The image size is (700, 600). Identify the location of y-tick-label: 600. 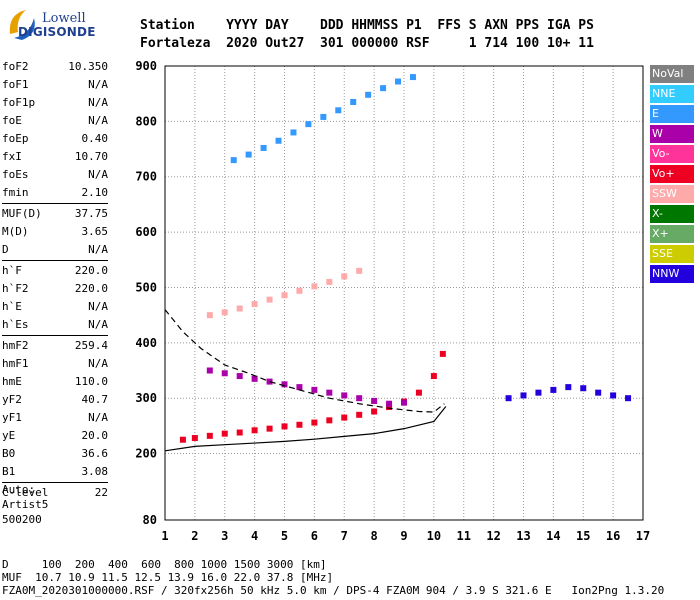
(146, 232).